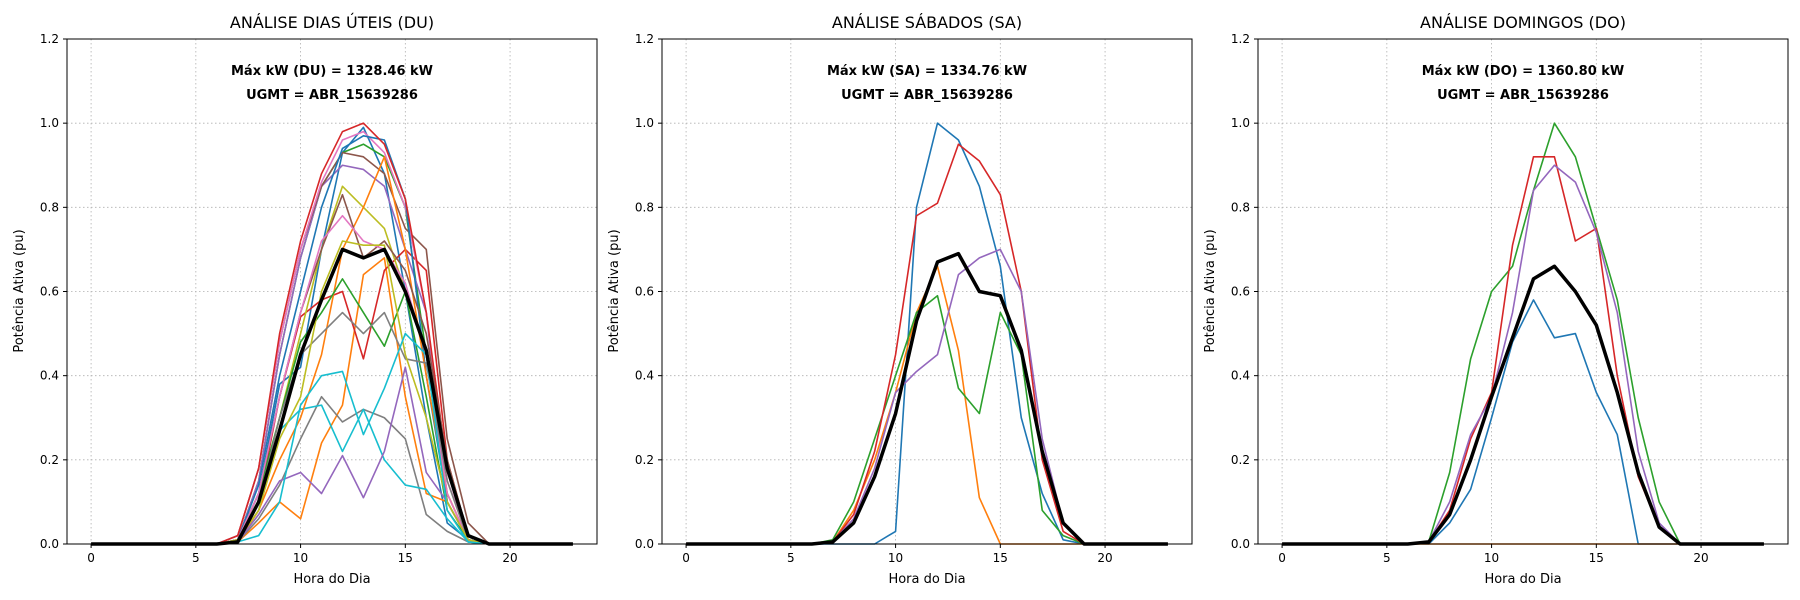 The image size is (1800, 600). What do you see at coordinates (1523, 71) in the screenshot?
I see `annotation-max-kw: Máx kW (DO) = 1360.80 kW` at bounding box center [1523, 71].